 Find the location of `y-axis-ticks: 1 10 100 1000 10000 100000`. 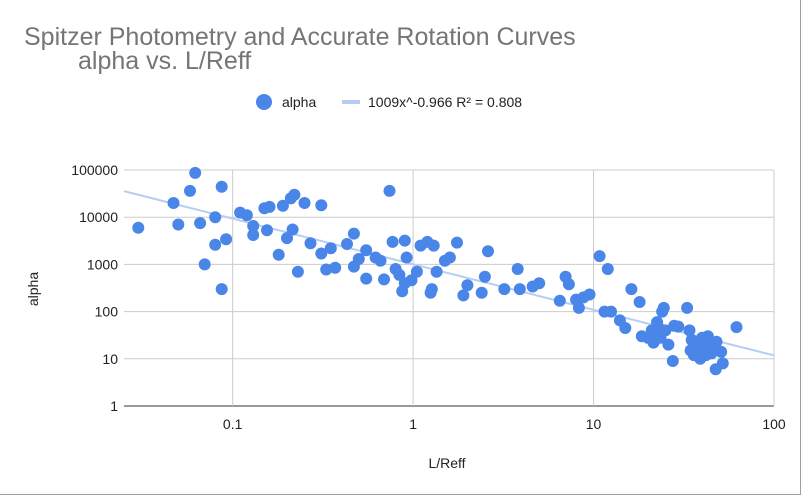

y-axis-ticks: 1 10 100 1000 10000 100000 is located at coordinates (94, 288).